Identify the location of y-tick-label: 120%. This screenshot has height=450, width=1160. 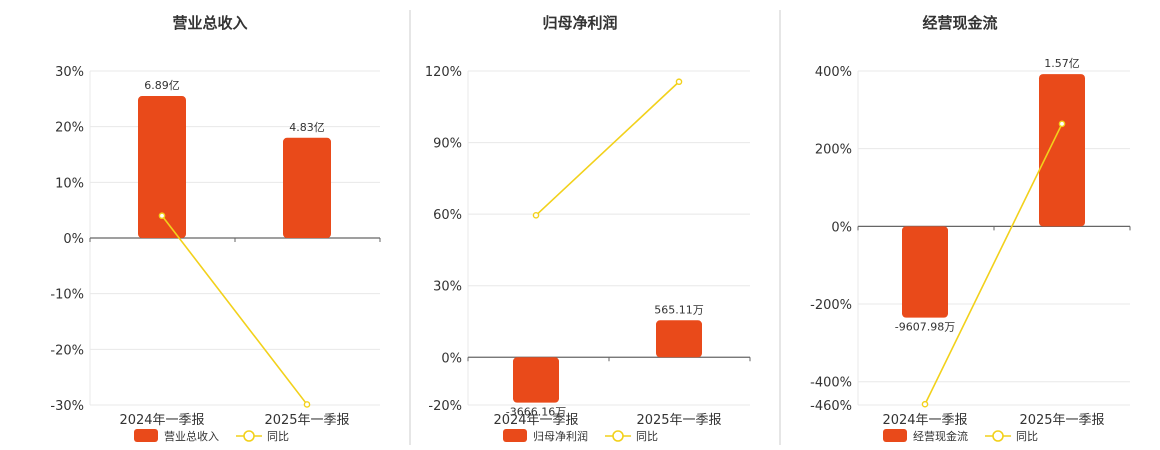
(443, 72).